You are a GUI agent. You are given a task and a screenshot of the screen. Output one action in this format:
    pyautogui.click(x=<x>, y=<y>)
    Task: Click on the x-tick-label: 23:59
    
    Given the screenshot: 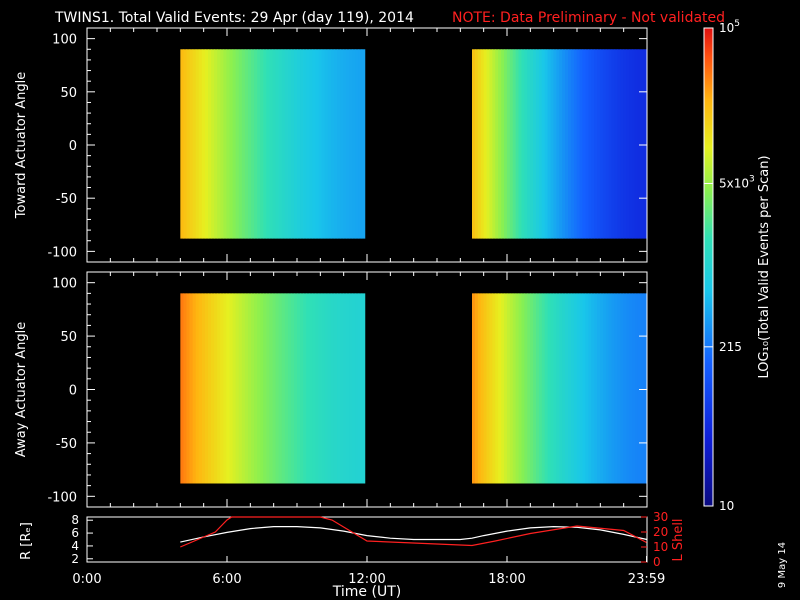 What is the action you would take?
    pyautogui.click(x=646, y=579)
    